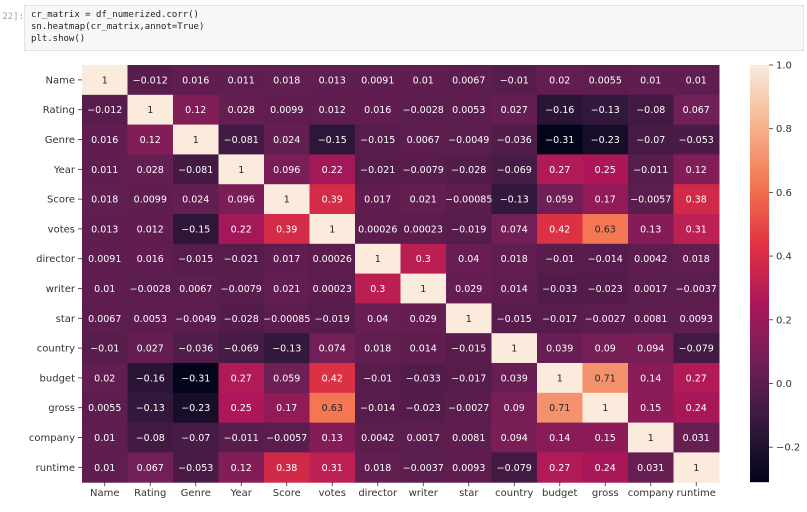  I want to click on cell-value-label: 0.3, so click(423, 259).